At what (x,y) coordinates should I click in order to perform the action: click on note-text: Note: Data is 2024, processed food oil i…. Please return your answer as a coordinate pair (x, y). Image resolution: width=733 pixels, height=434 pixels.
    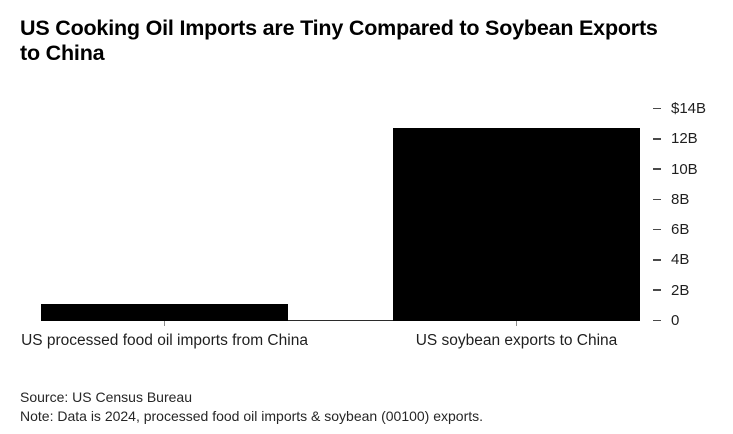
    Looking at the image, I should click on (252, 416).